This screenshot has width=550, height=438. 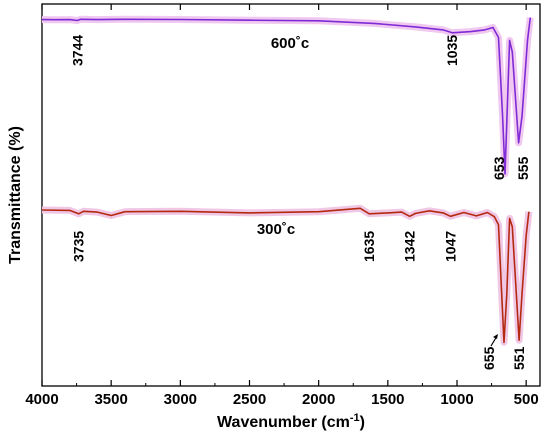 I want to click on x-tick-label: 1500, so click(x=387, y=399).